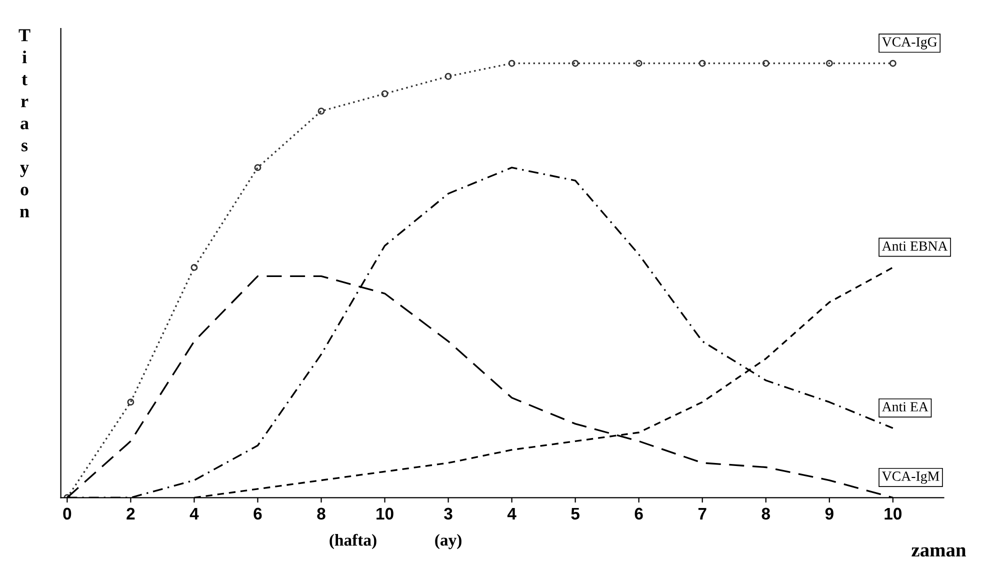 The image size is (981, 572). What do you see at coordinates (702, 514) in the screenshot?
I see `x-tick-label: 7` at bounding box center [702, 514].